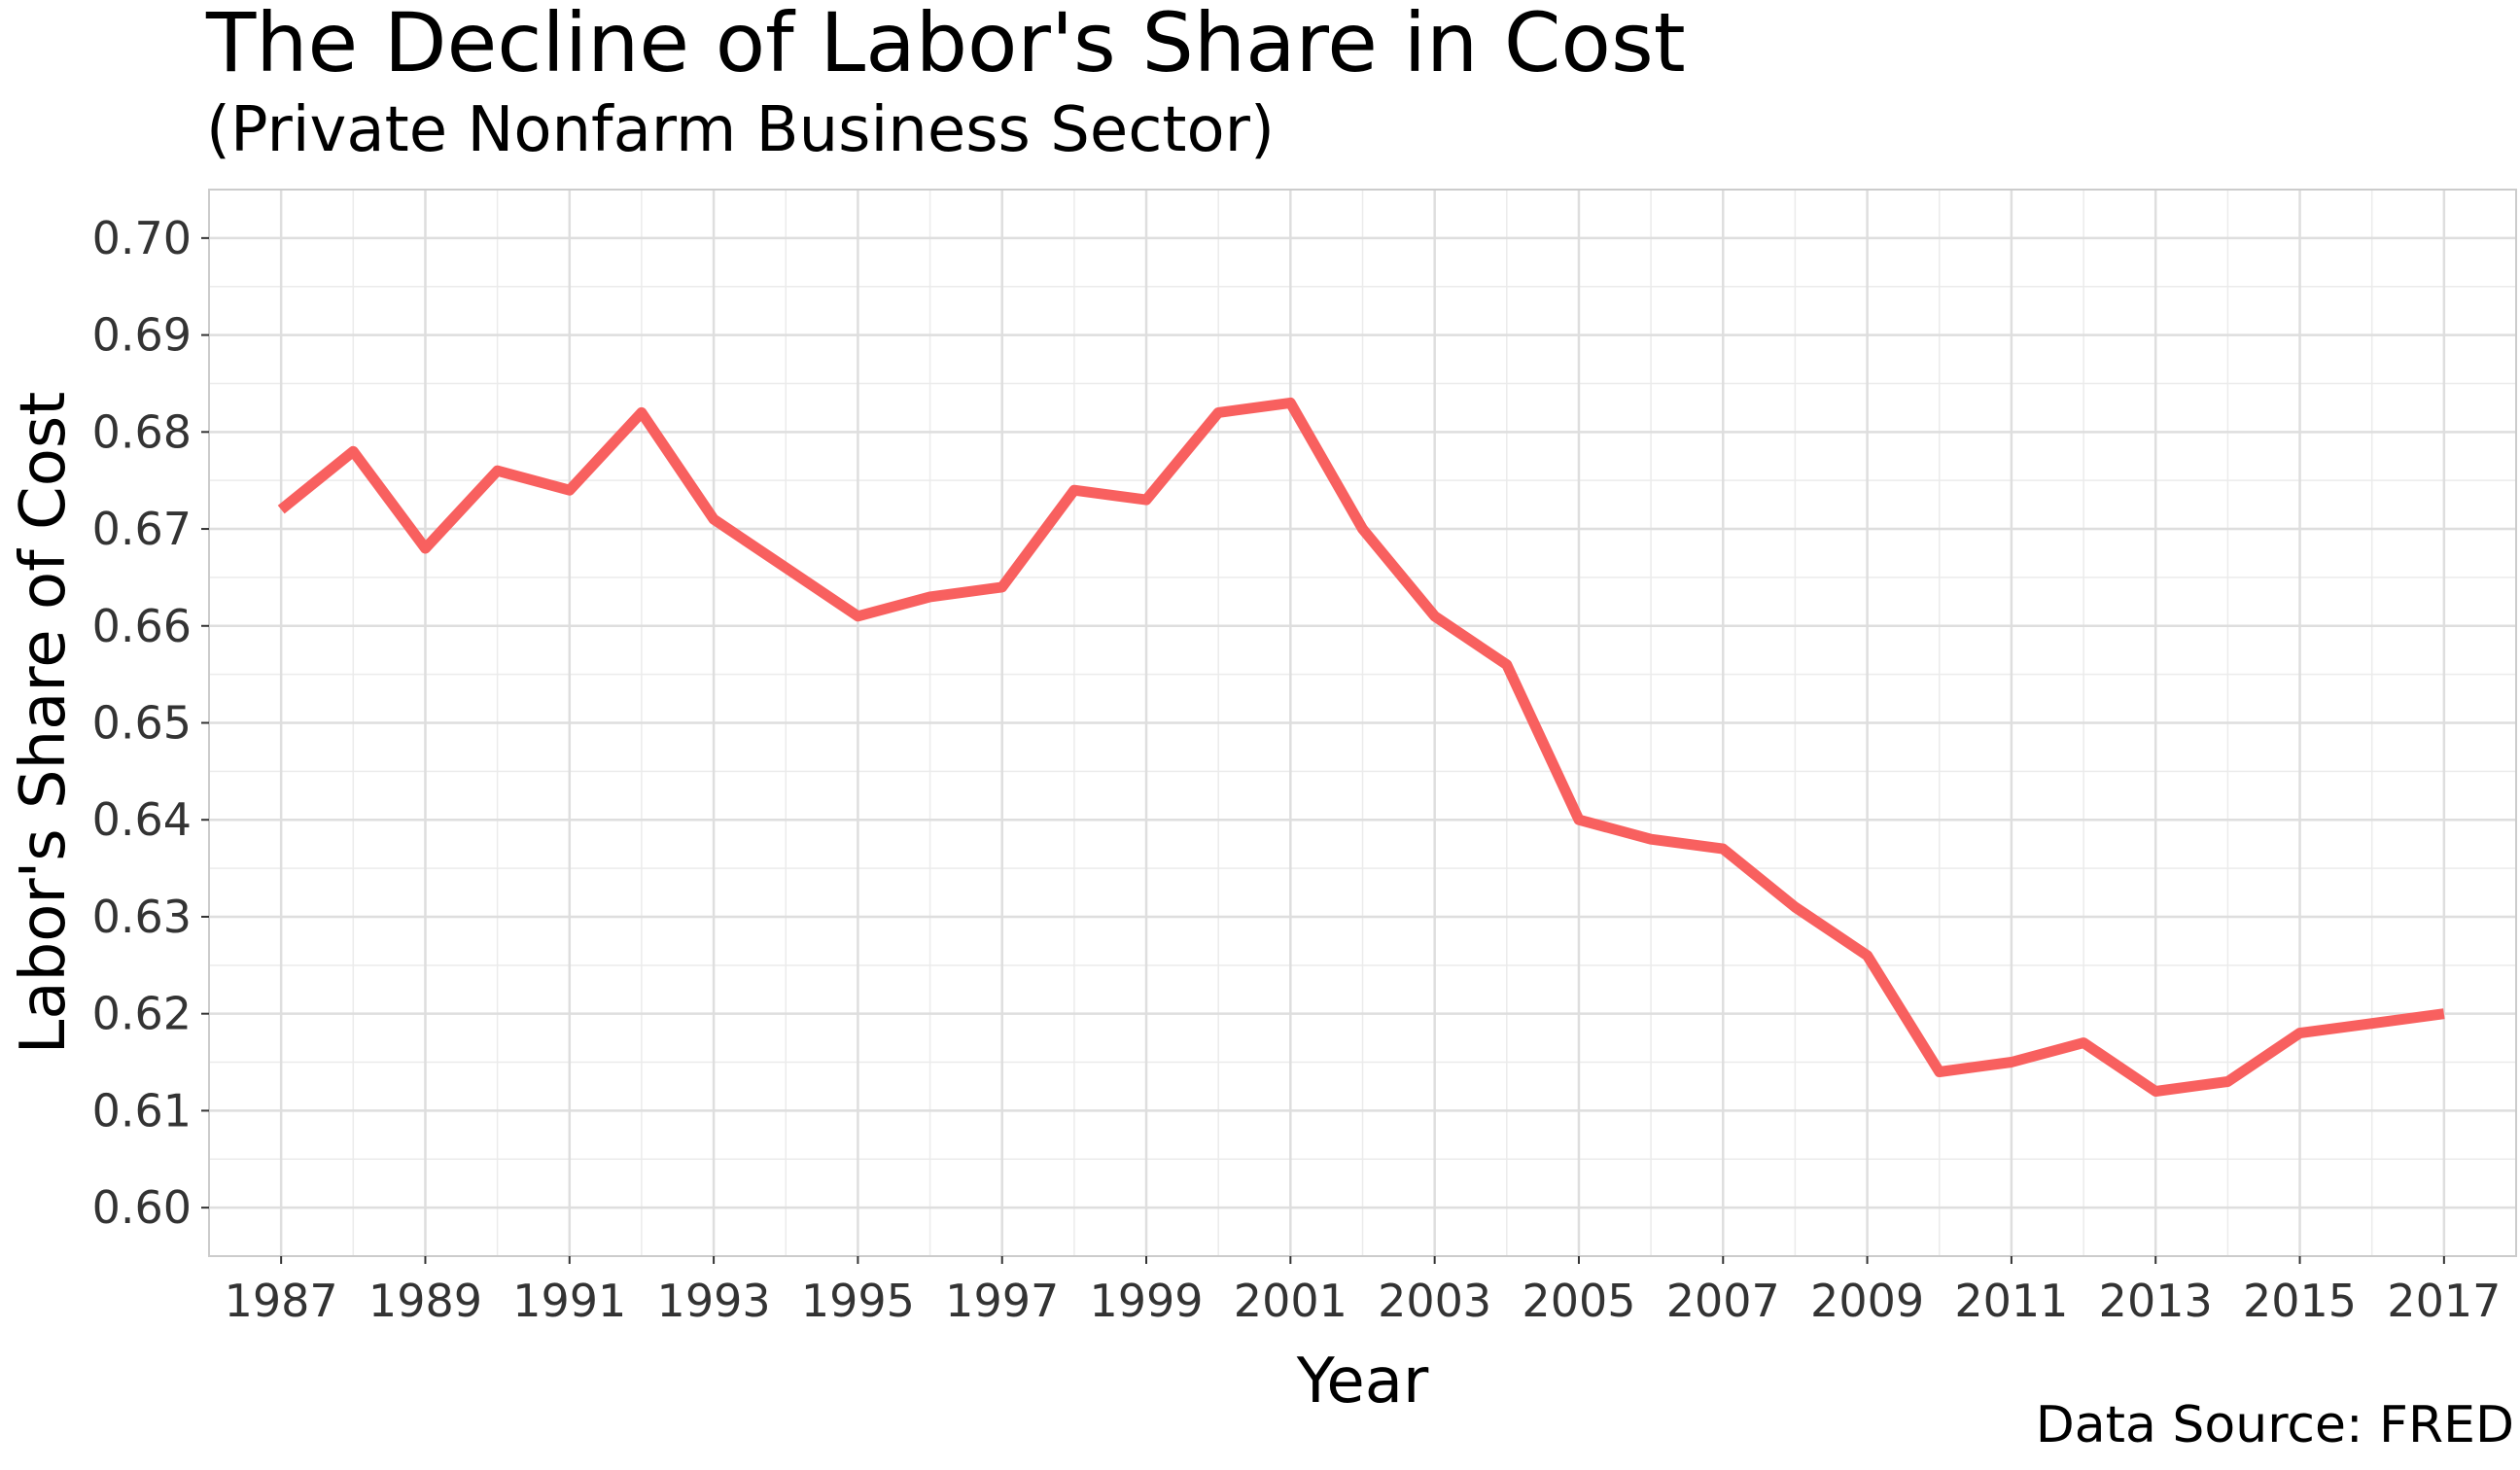 The height and width of the screenshot is (1470, 2520). Describe the element at coordinates (569, 1301) in the screenshot. I see `x-tick-label: 1991` at that location.